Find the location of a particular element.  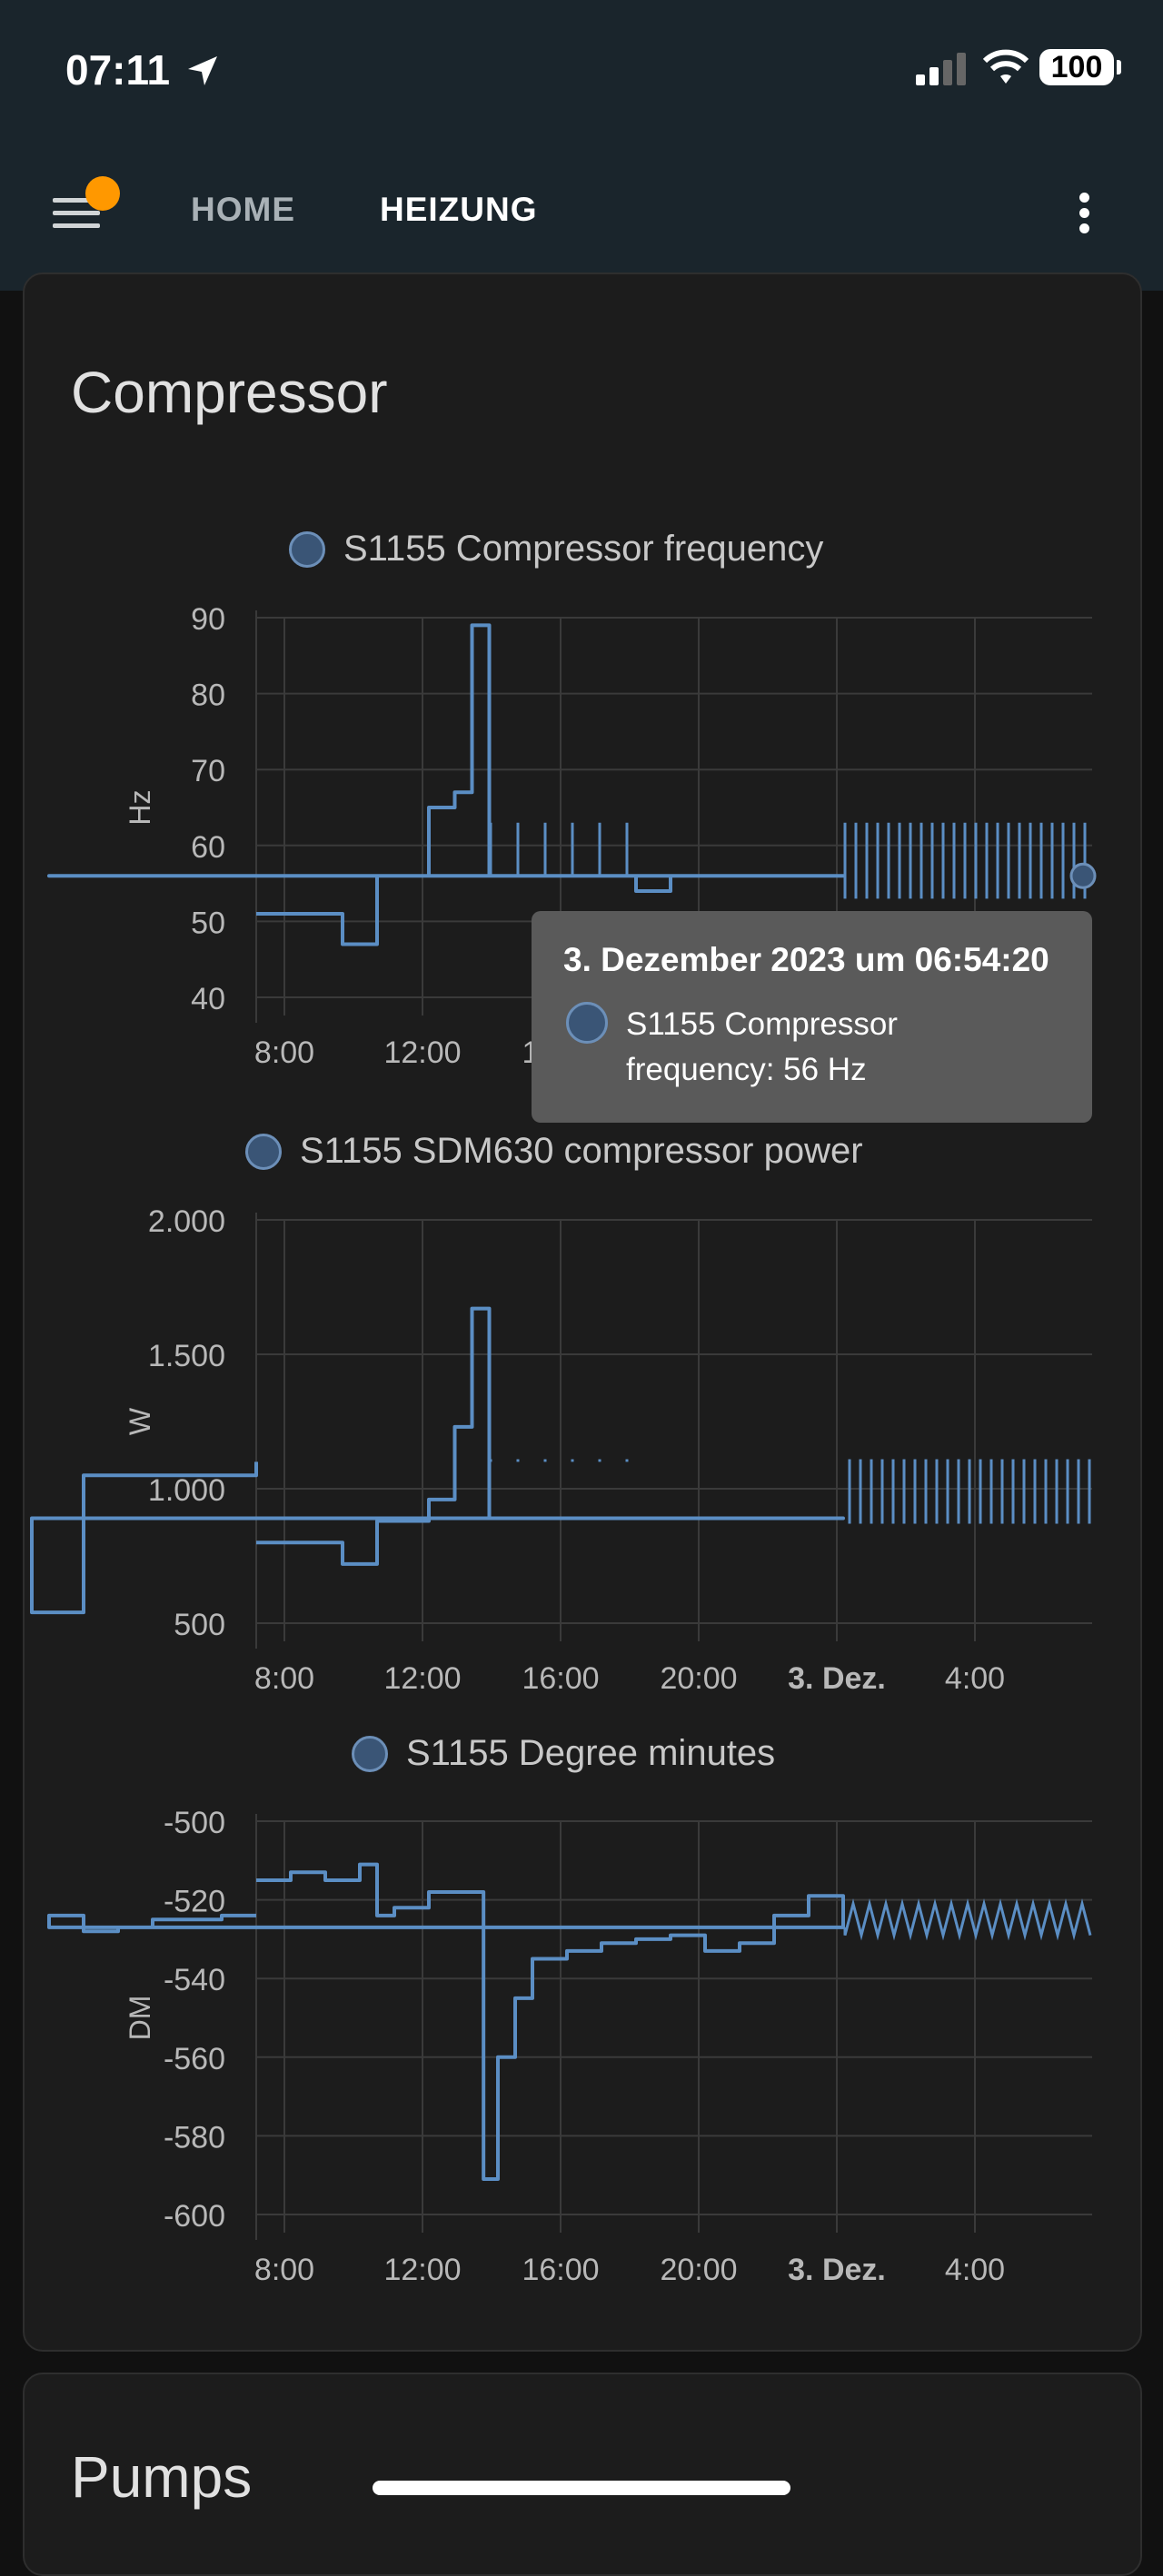

notification-badge is located at coordinates (102, 193).